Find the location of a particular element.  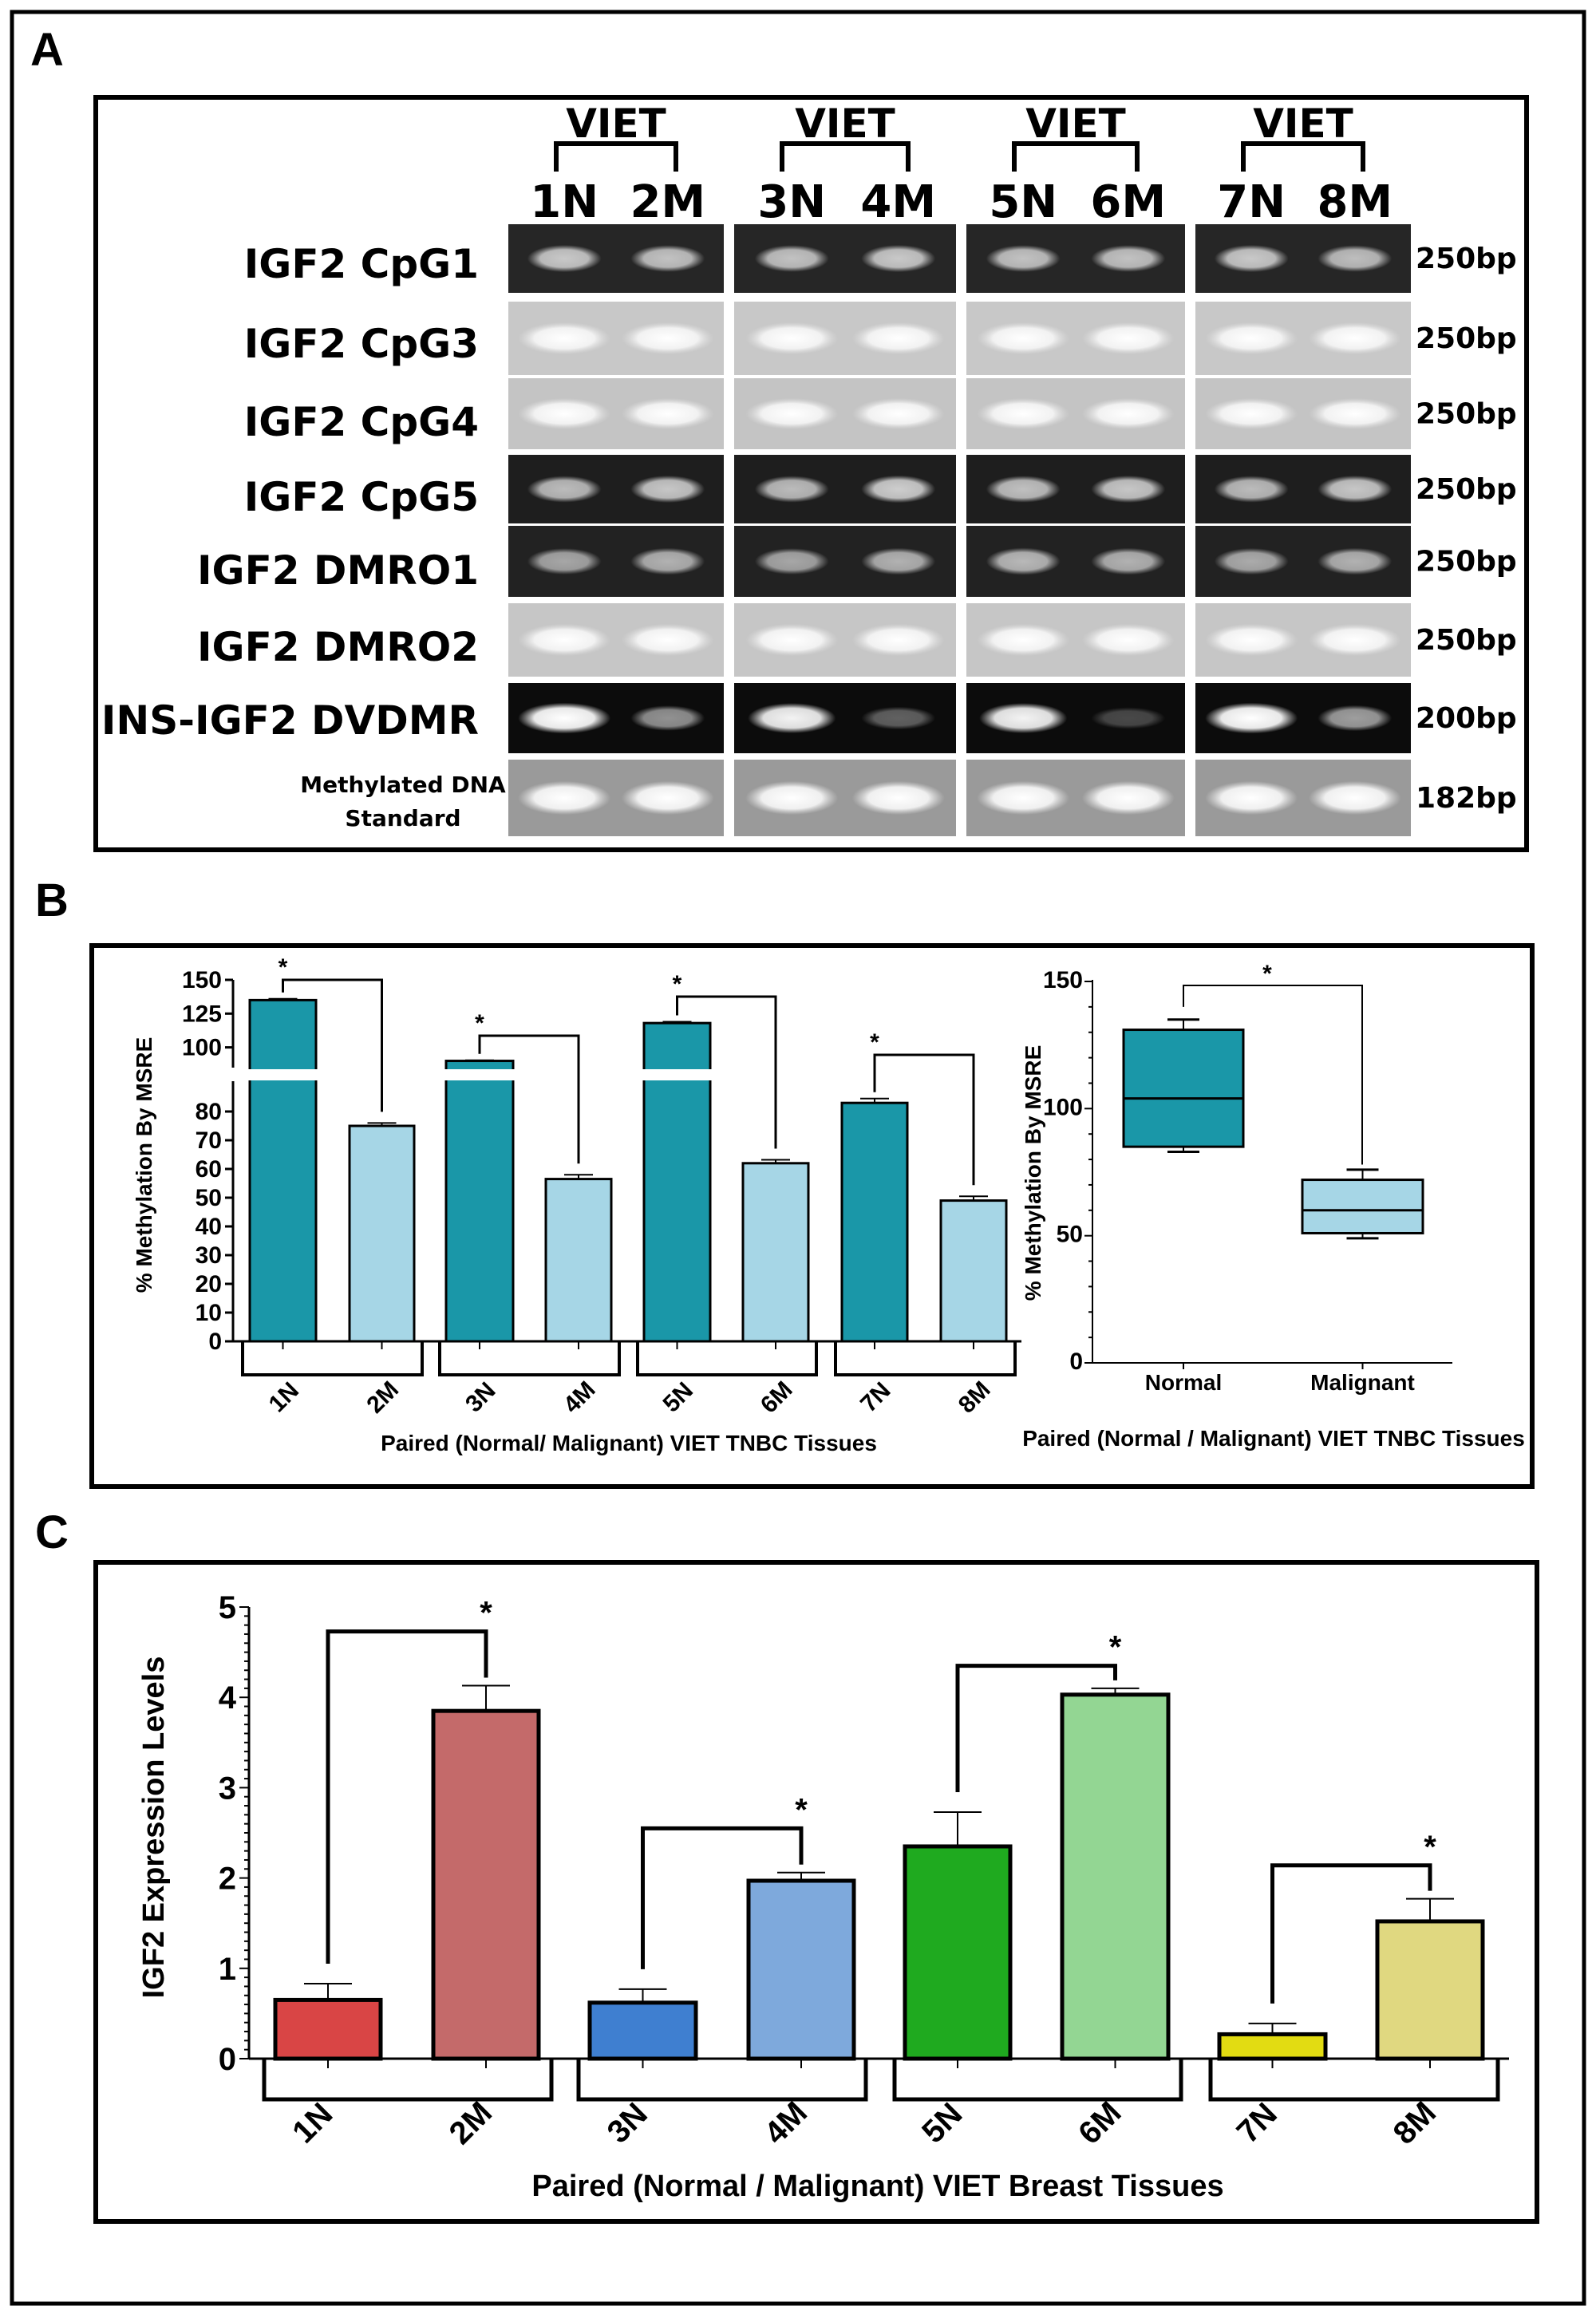

y-tick-label: 100 is located at coordinates (1063, 1107).